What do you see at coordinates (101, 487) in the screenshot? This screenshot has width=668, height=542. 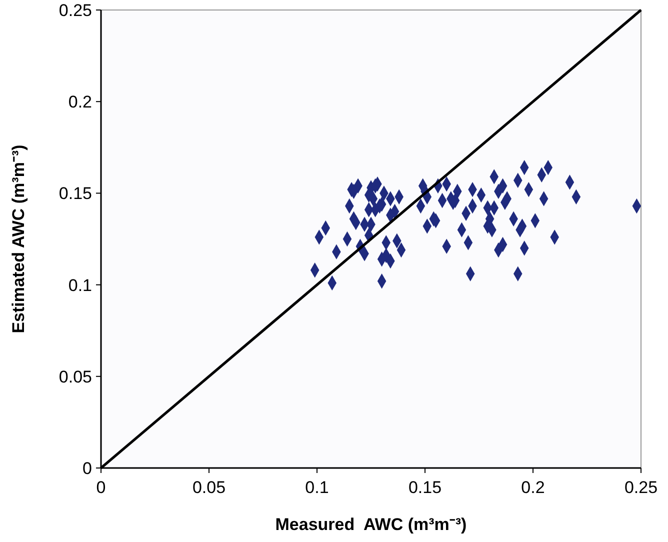 I see `x-tick-label: 0` at bounding box center [101, 487].